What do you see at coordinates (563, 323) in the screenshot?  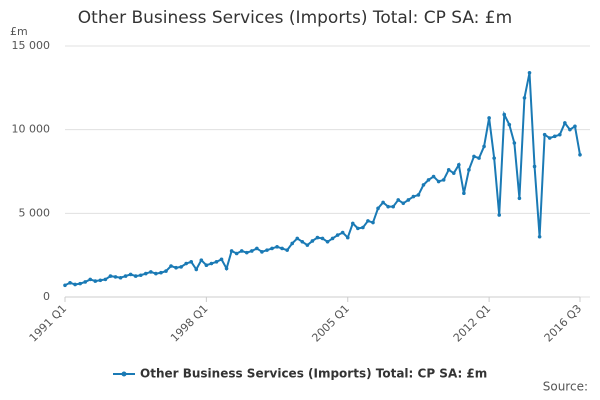 I see `x-tick-label: 2016 Q3` at bounding box center [563, 323].